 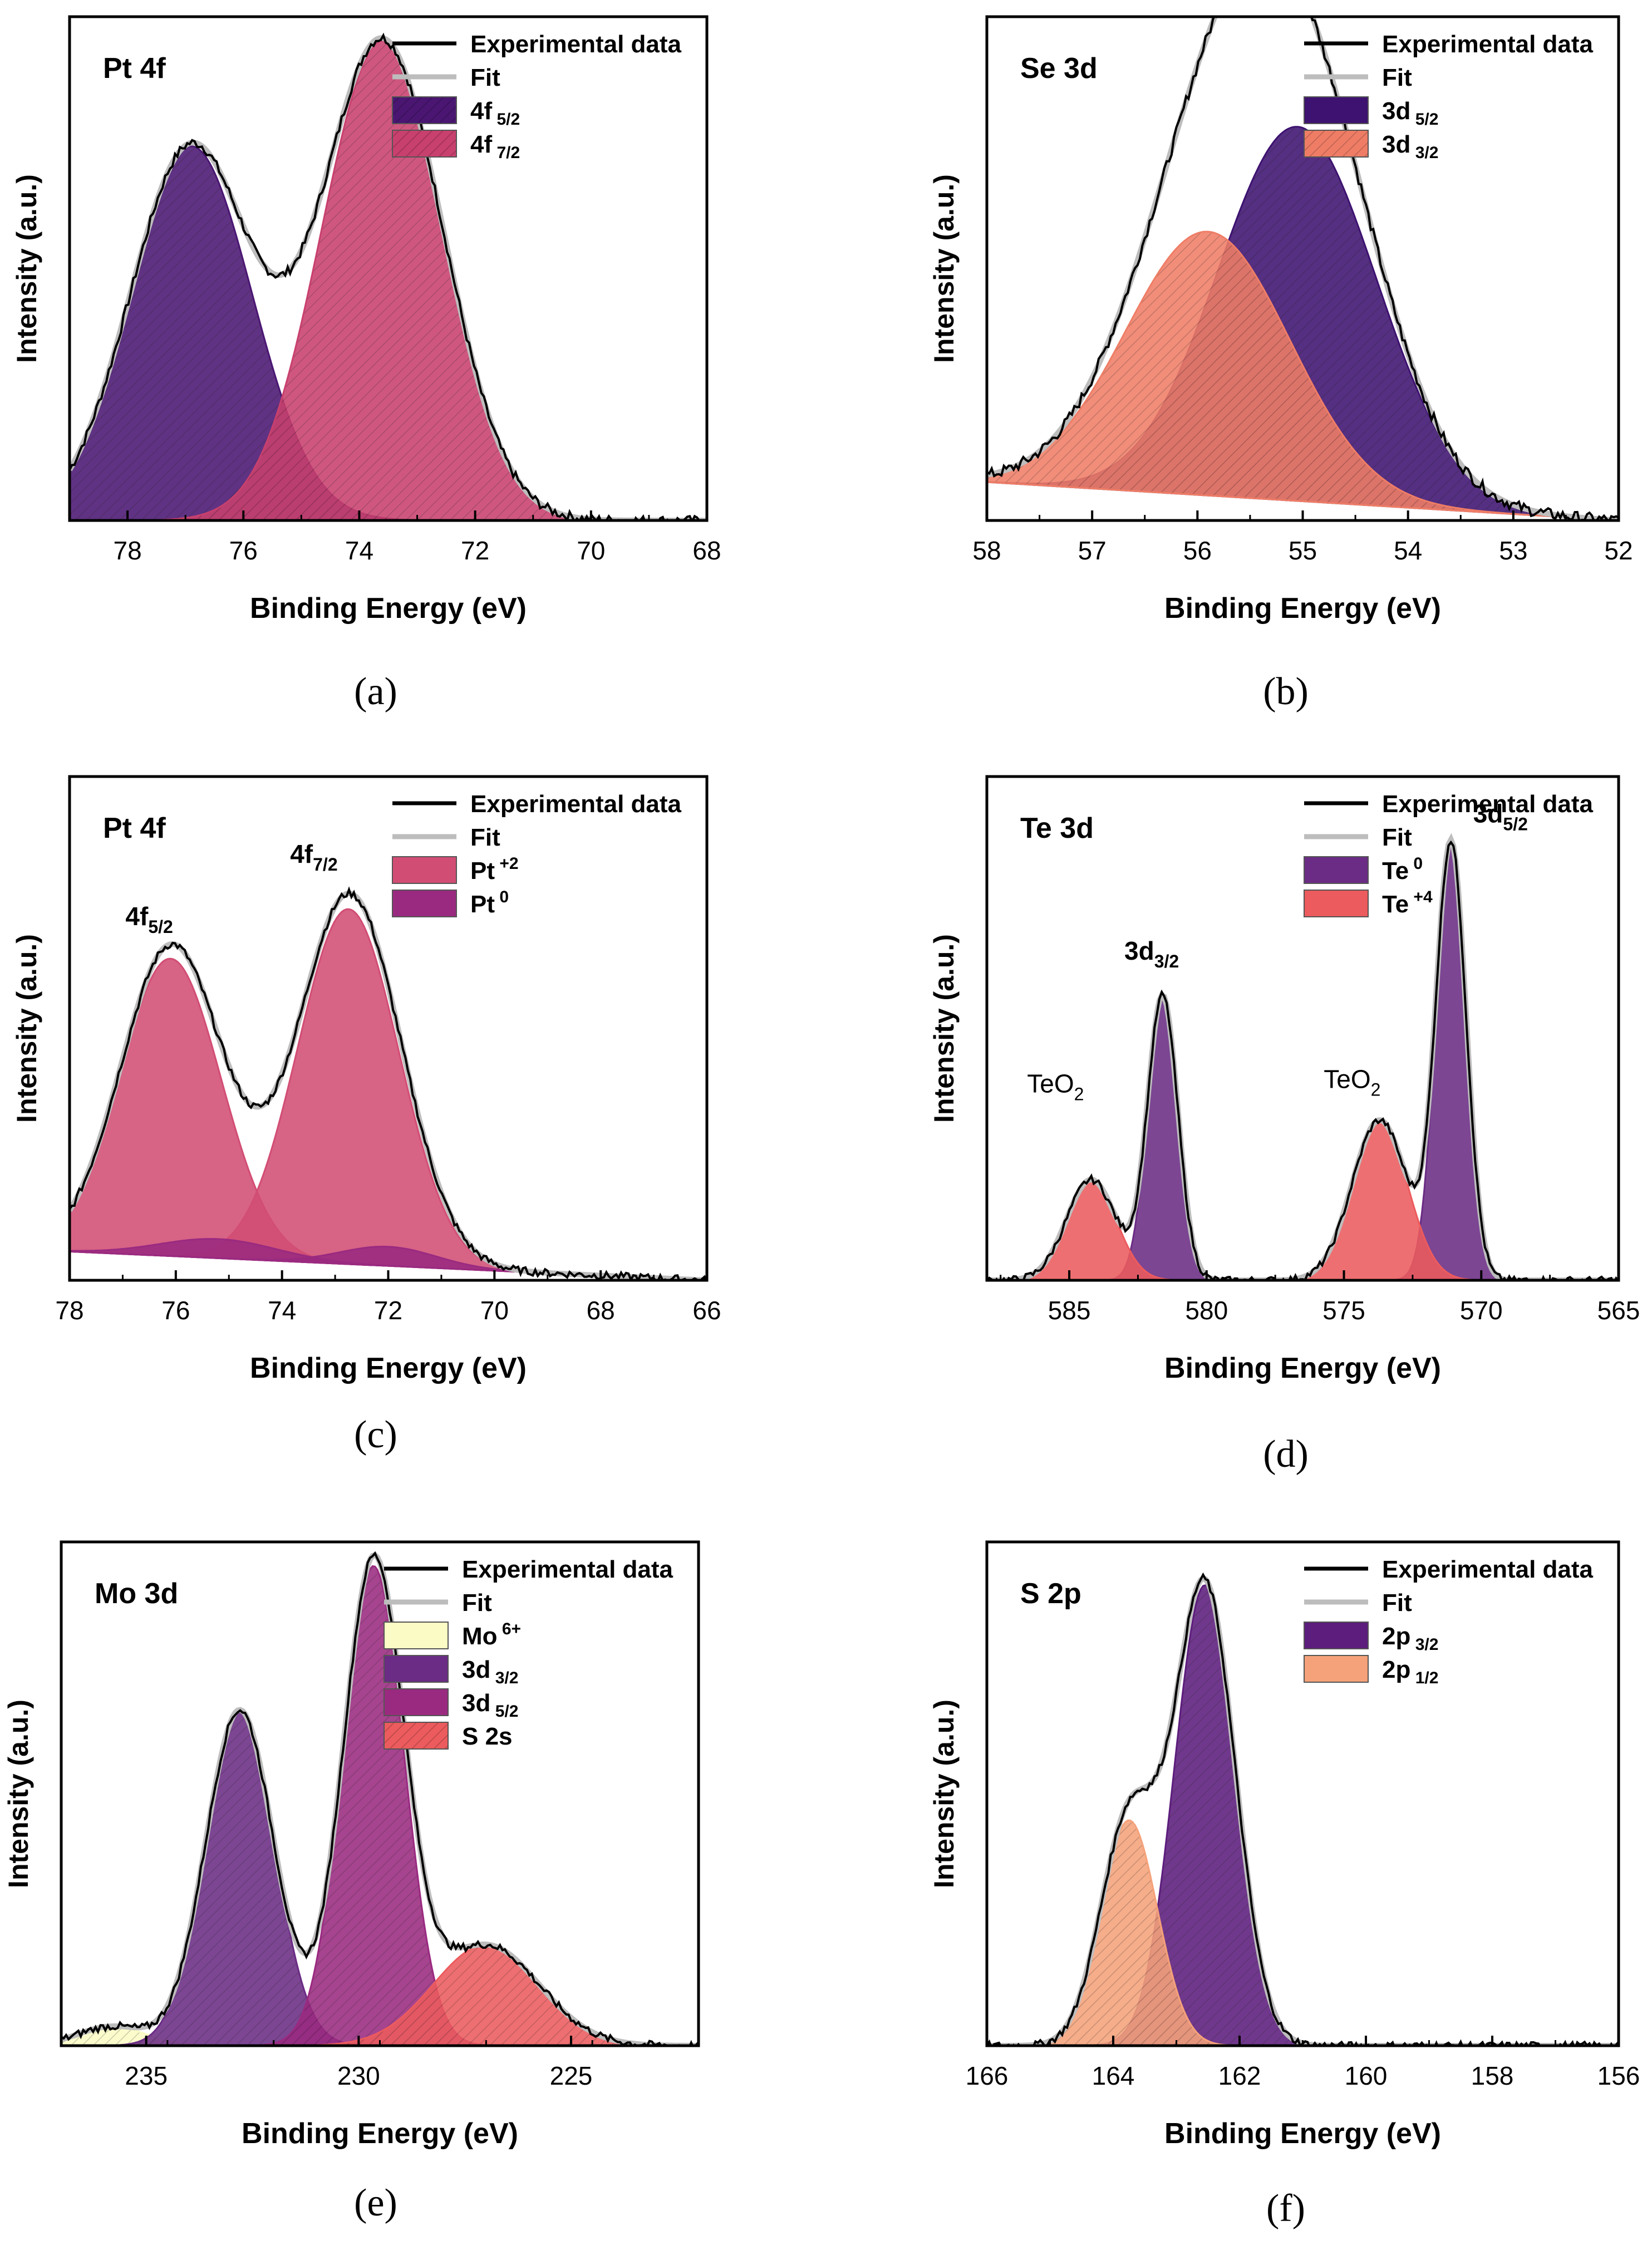 What do you see at coordinates (450, 903) in the screenshot?
I see `legend-entry: Pt 0` at bounding box center [450, 903].